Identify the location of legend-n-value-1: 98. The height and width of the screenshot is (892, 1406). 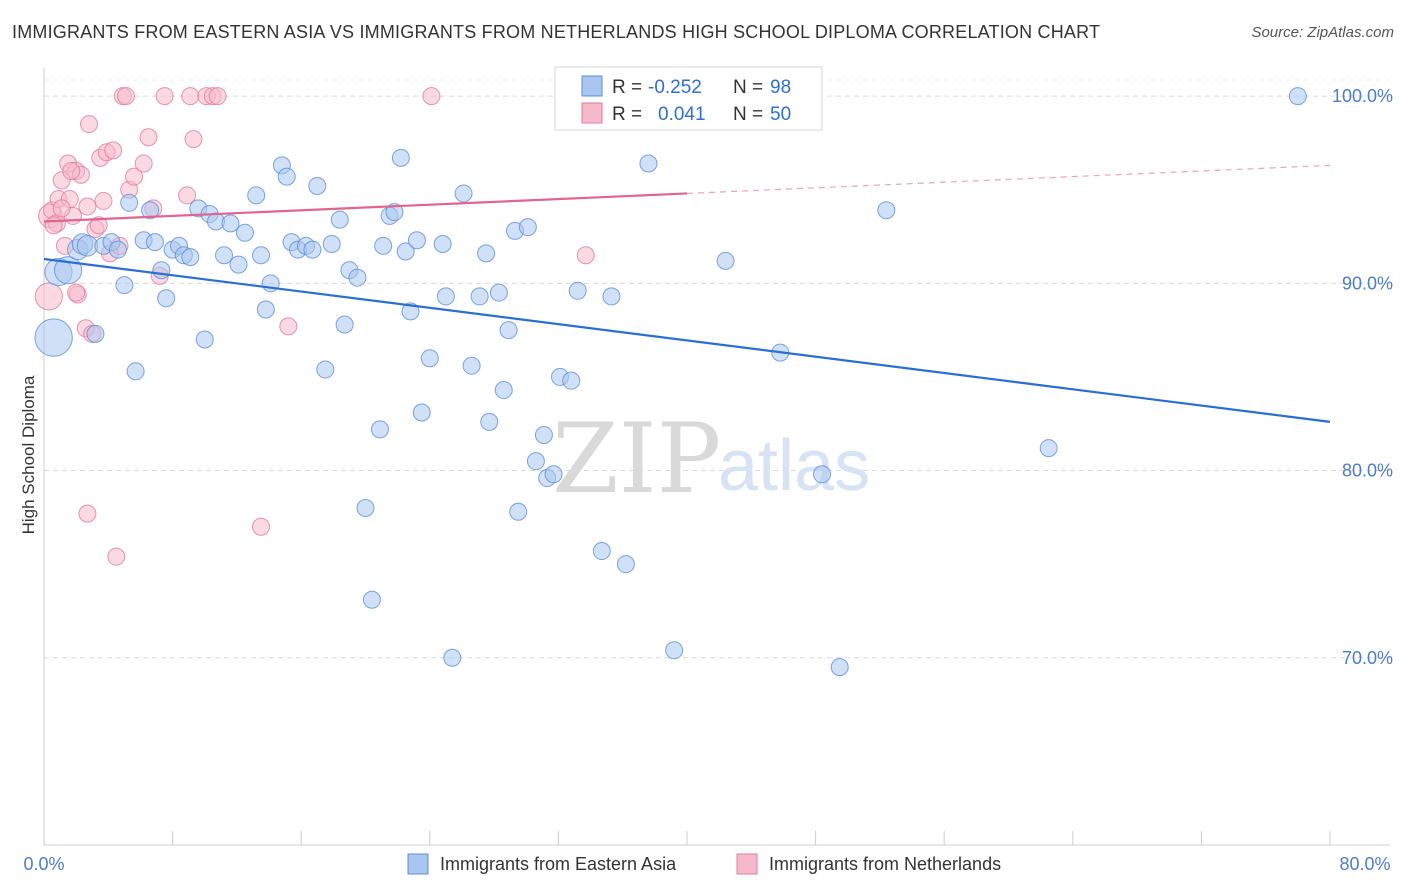
(780, 87).